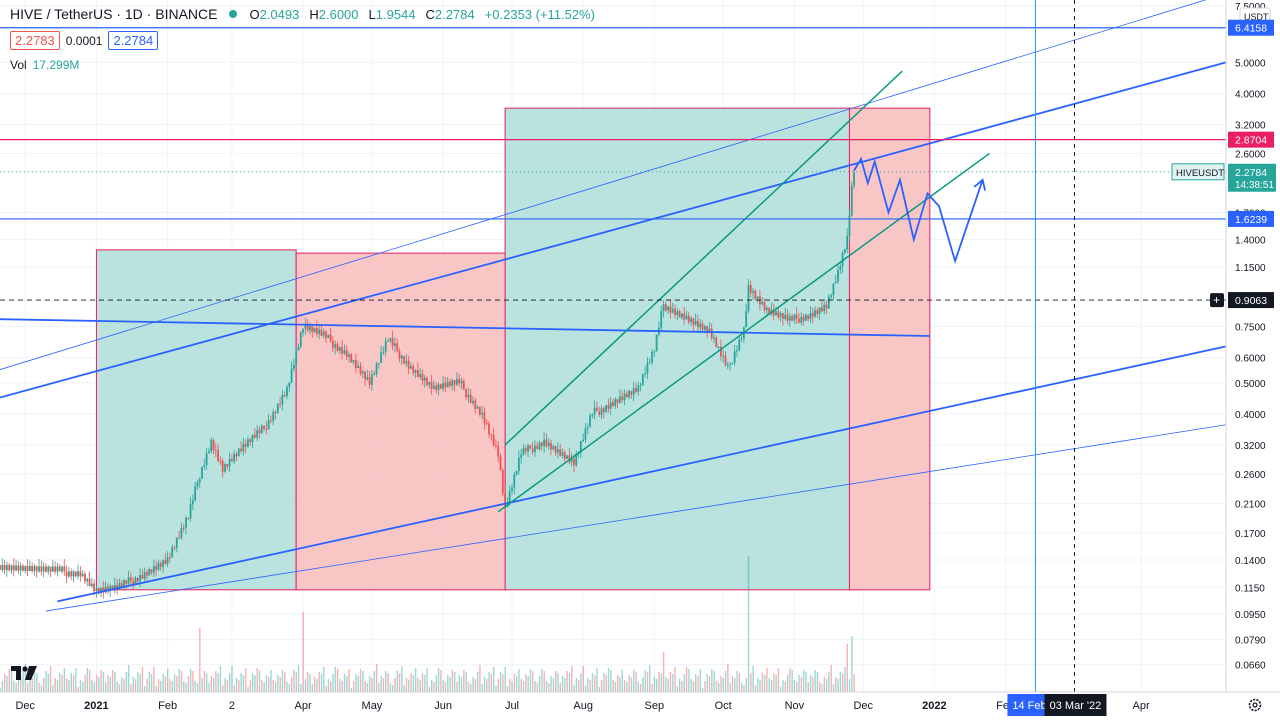  Describe the element at coordinates (96, 706) in the screenshot. I see `time-tick-label: 2021` at that location.